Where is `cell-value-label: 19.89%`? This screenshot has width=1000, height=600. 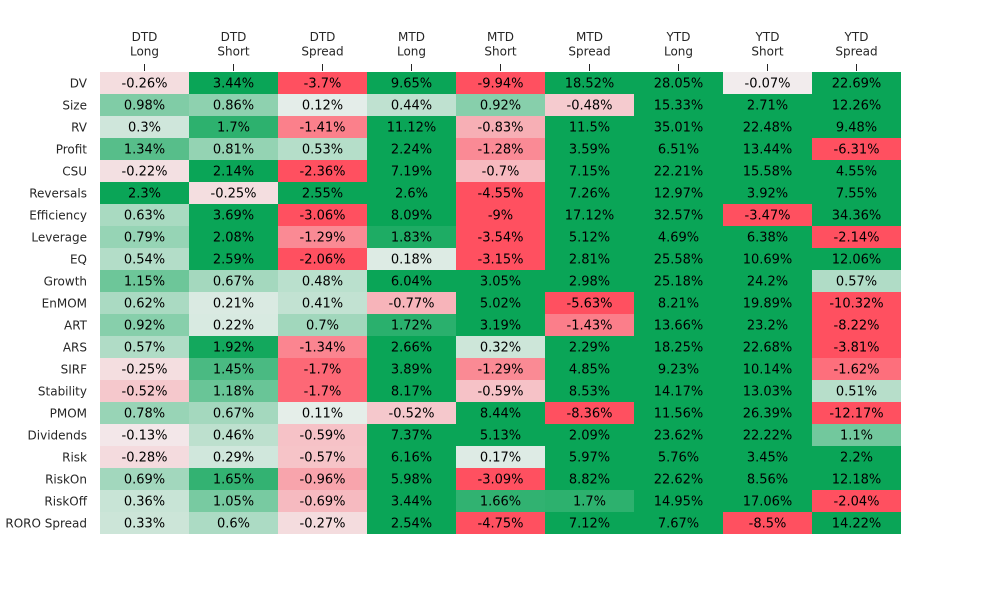
cell-value-label: 19.89% is located at coordinates (768, 304).